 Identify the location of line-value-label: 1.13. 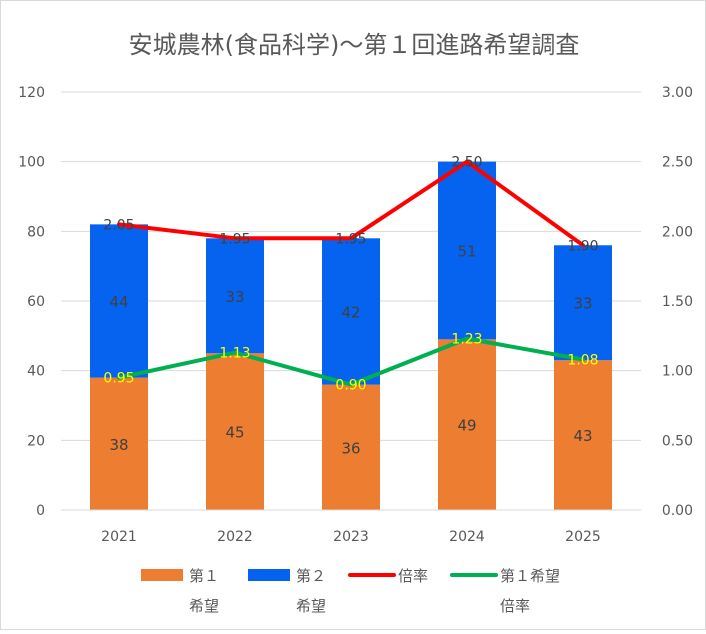
(234, 354).